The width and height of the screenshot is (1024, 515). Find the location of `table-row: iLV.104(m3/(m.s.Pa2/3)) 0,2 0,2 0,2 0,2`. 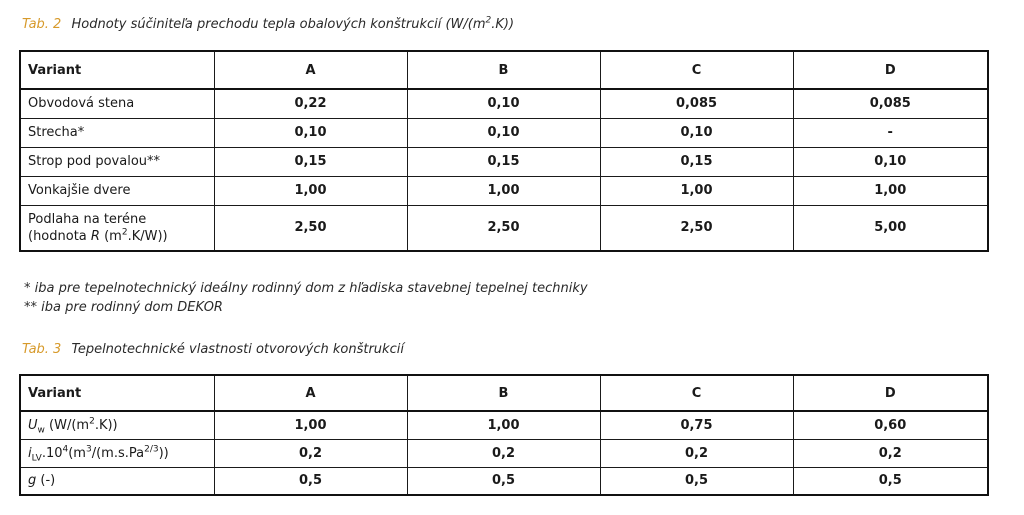

table-row: iLV.104(m3/(m.s.Pa2/3)) 0,2 0,2 0,2 0,2 is located at coordinates (504, 453).